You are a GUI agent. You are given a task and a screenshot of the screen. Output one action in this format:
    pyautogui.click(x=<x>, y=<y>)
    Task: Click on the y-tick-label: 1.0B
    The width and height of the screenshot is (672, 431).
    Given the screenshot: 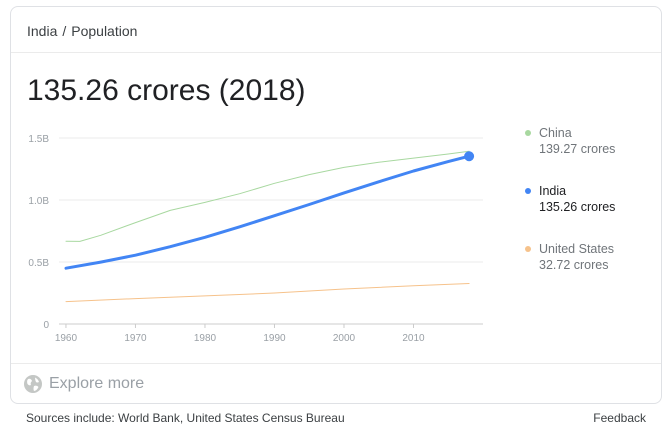 What is the action you would take?
    pyautogui.click(x=38, y=201)
    